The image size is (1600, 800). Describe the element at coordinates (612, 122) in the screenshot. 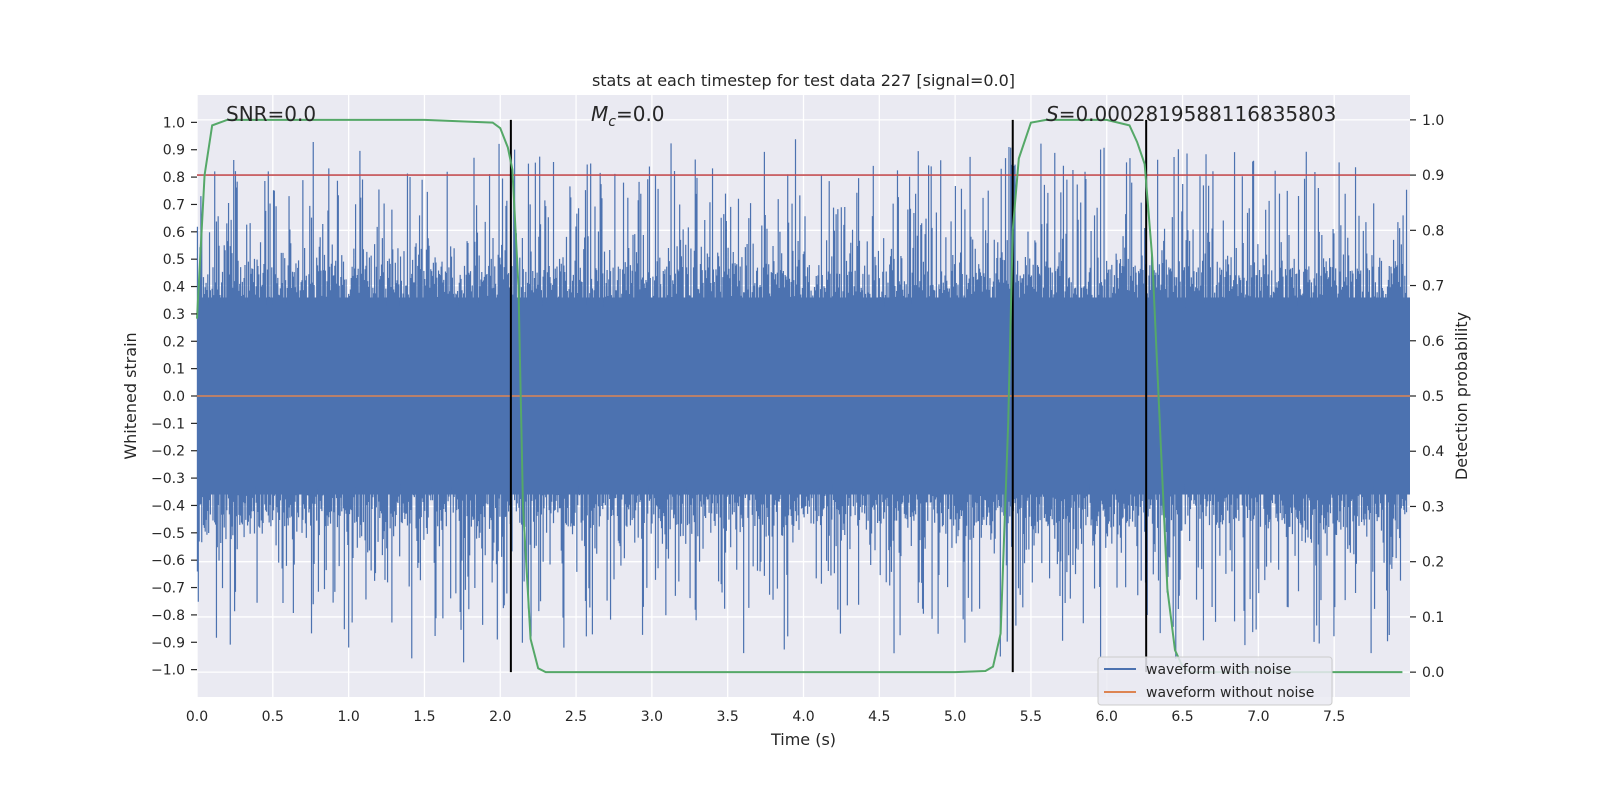

I see `mc-subscript: c` at that location.